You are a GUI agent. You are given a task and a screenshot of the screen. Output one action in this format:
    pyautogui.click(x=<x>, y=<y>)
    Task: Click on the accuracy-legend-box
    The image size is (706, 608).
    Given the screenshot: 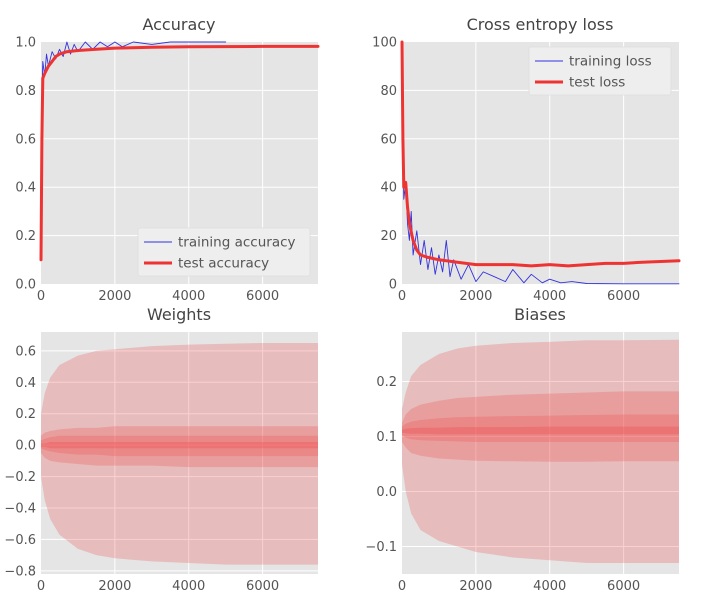 What is the action you would take?
    pyautogui.click(x=224, y=252)
    